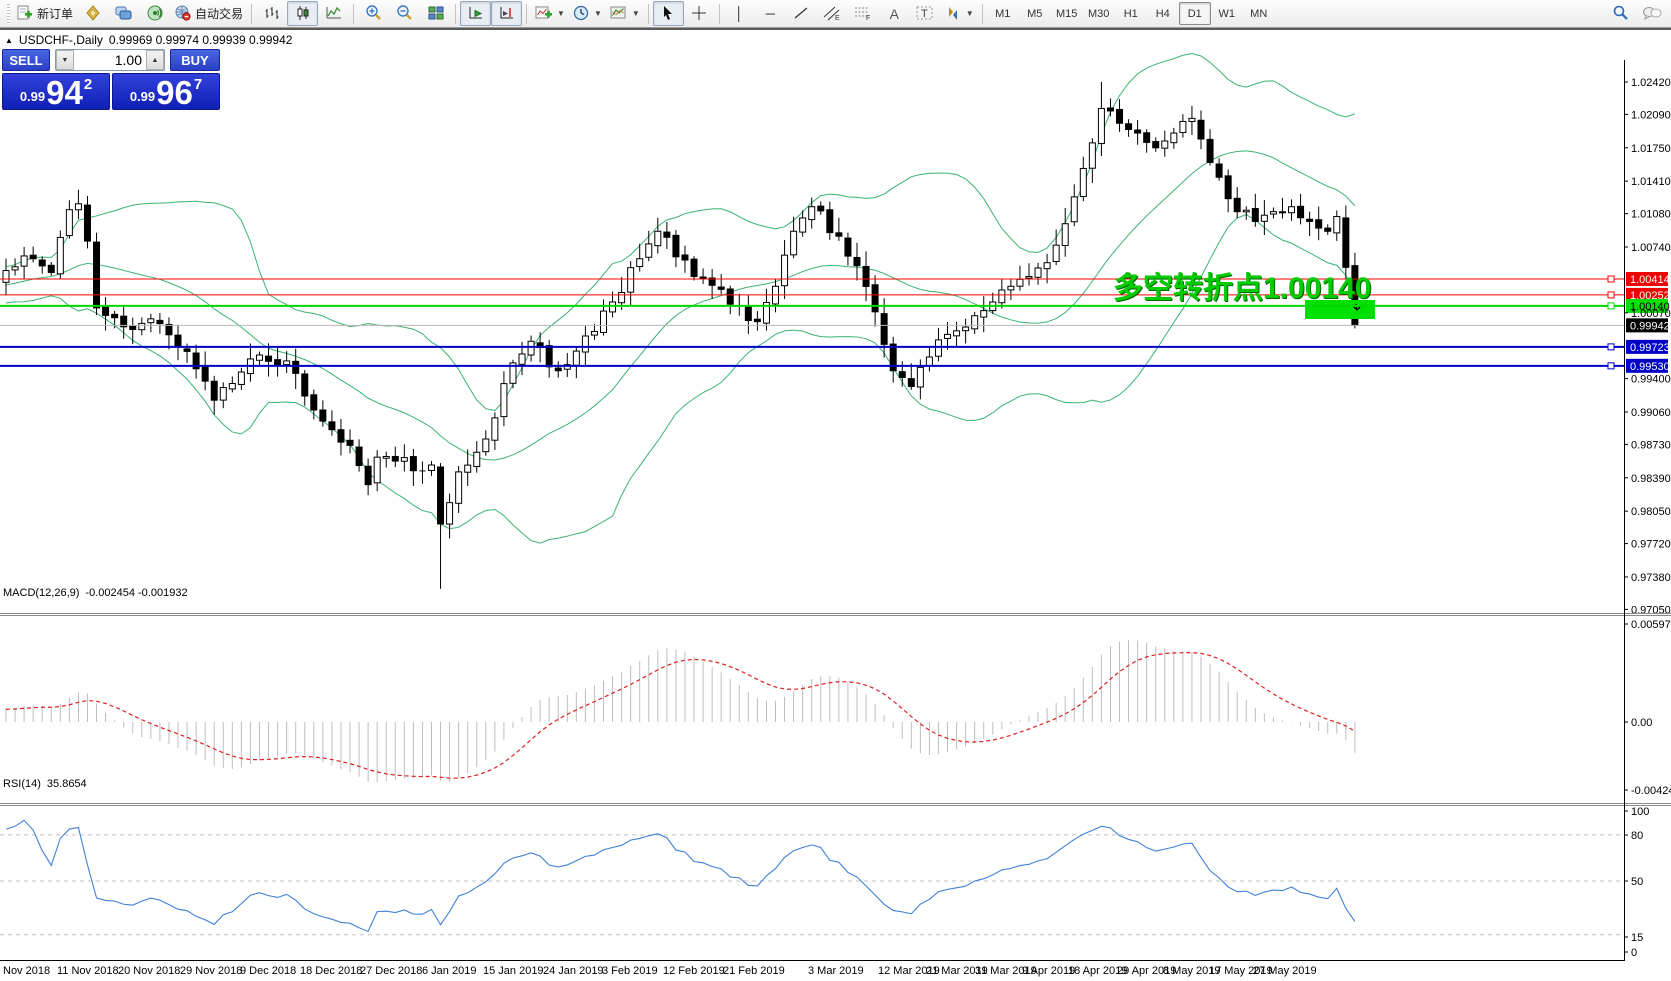  What do you see at coordinates (1130, 13) in the screenshot?
I see `timeframe-h1-button: H1` at bounding box center [1130, 13].